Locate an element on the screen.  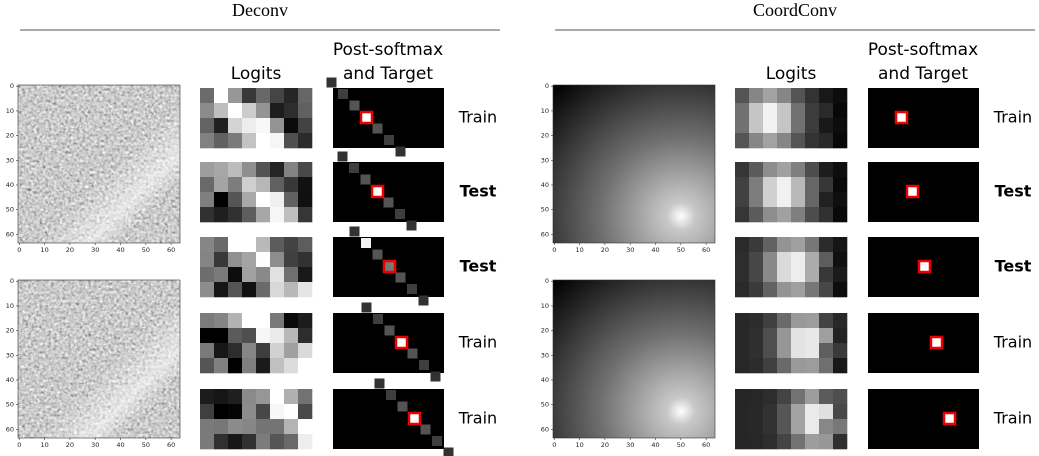
heatmap-streak is located at coordinates (99, 164).